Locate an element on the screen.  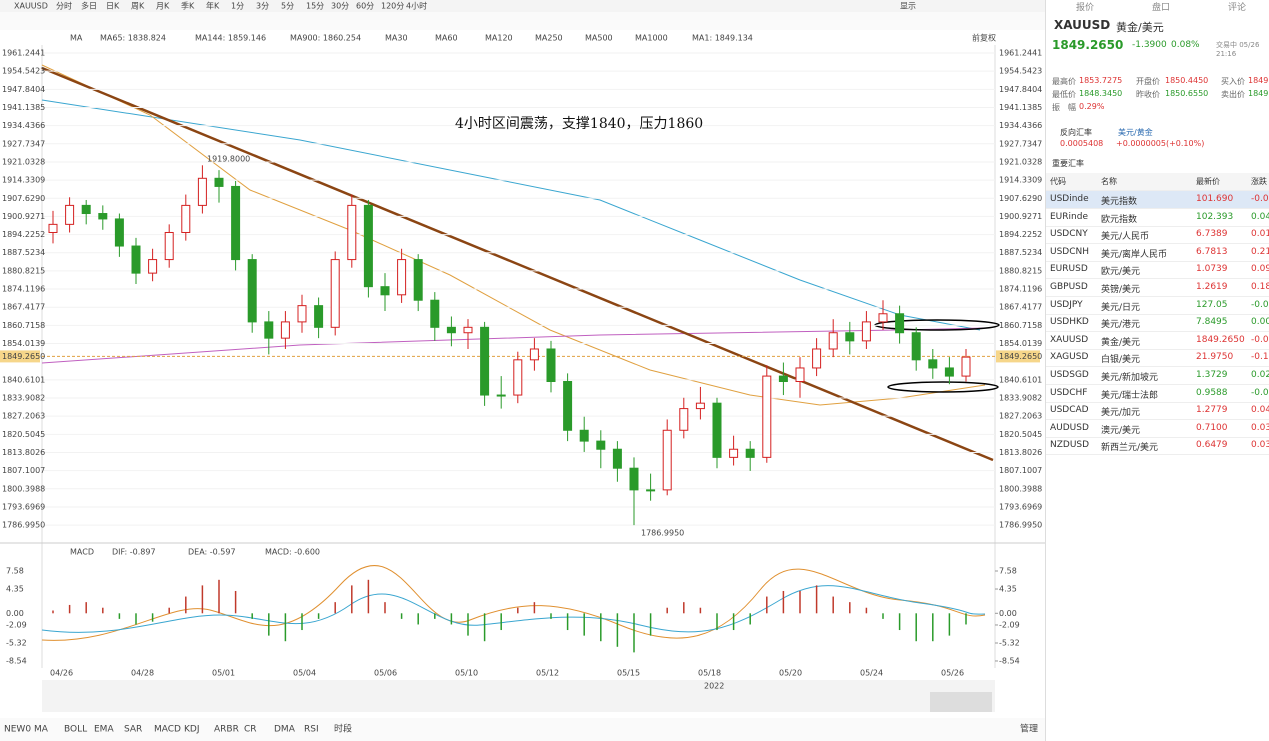
indicator-bar is located at coordinates (522, 729).